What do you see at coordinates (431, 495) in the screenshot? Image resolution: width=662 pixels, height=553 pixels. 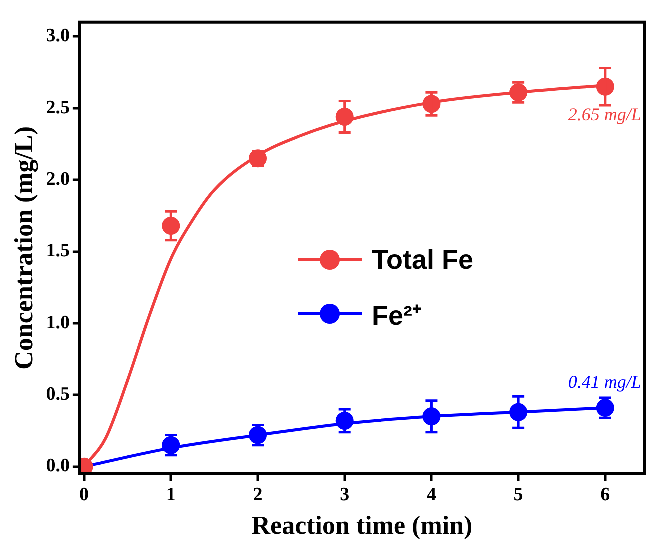 I see `x-tick-label: 4` at bounding box center [431, 495].